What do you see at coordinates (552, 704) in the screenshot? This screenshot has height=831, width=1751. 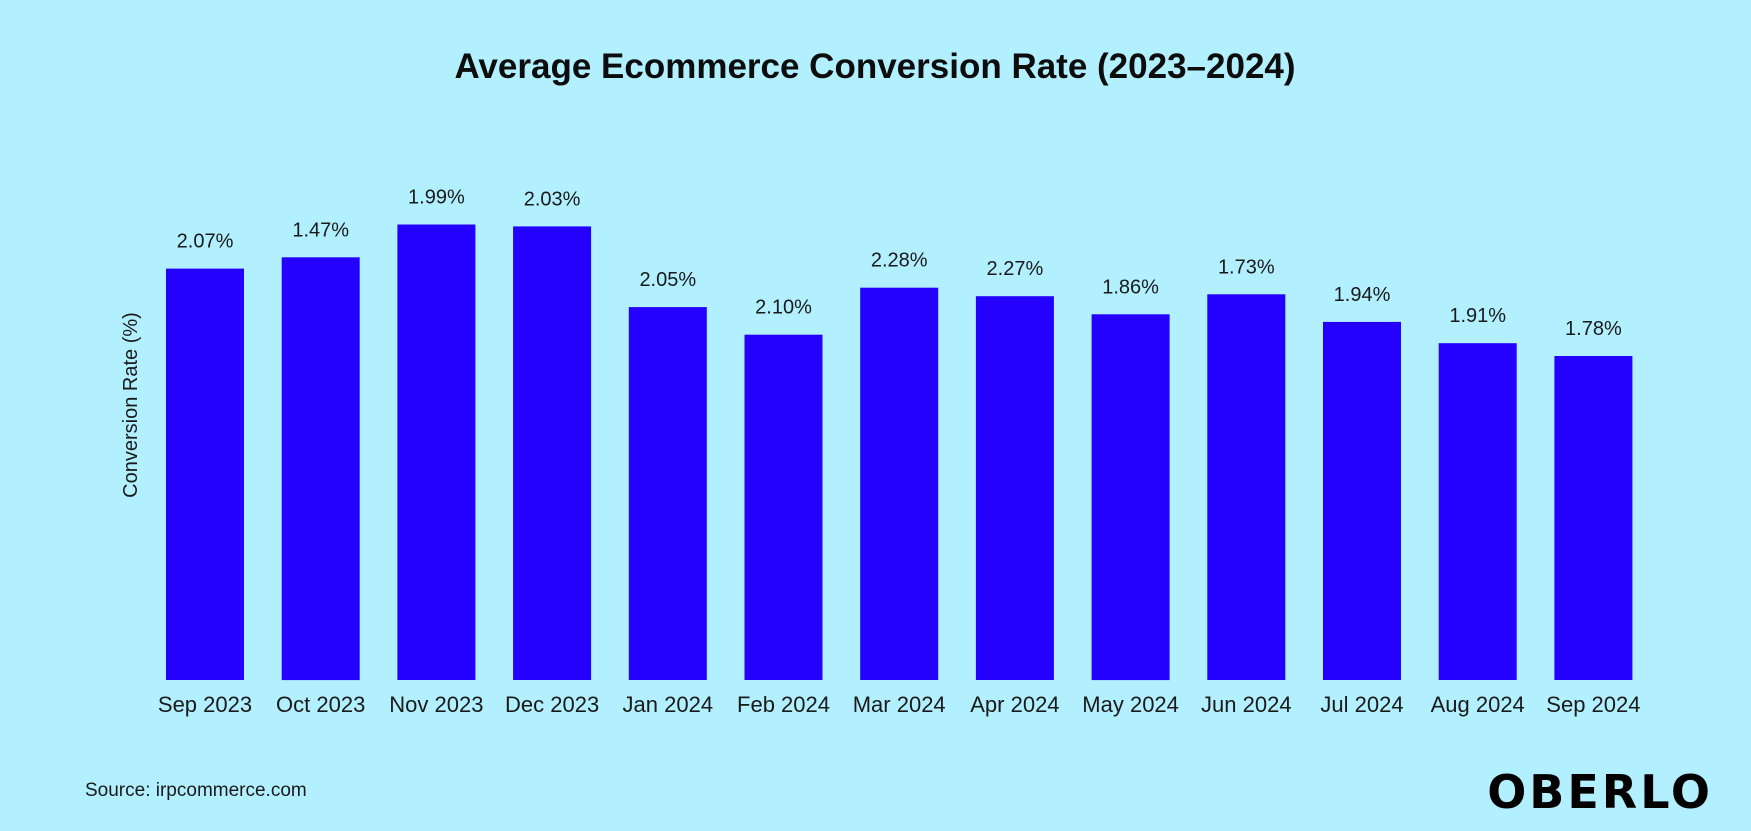 I see `x-tick-dec-2023: Dec 2023` at bounding box center [552, 704].